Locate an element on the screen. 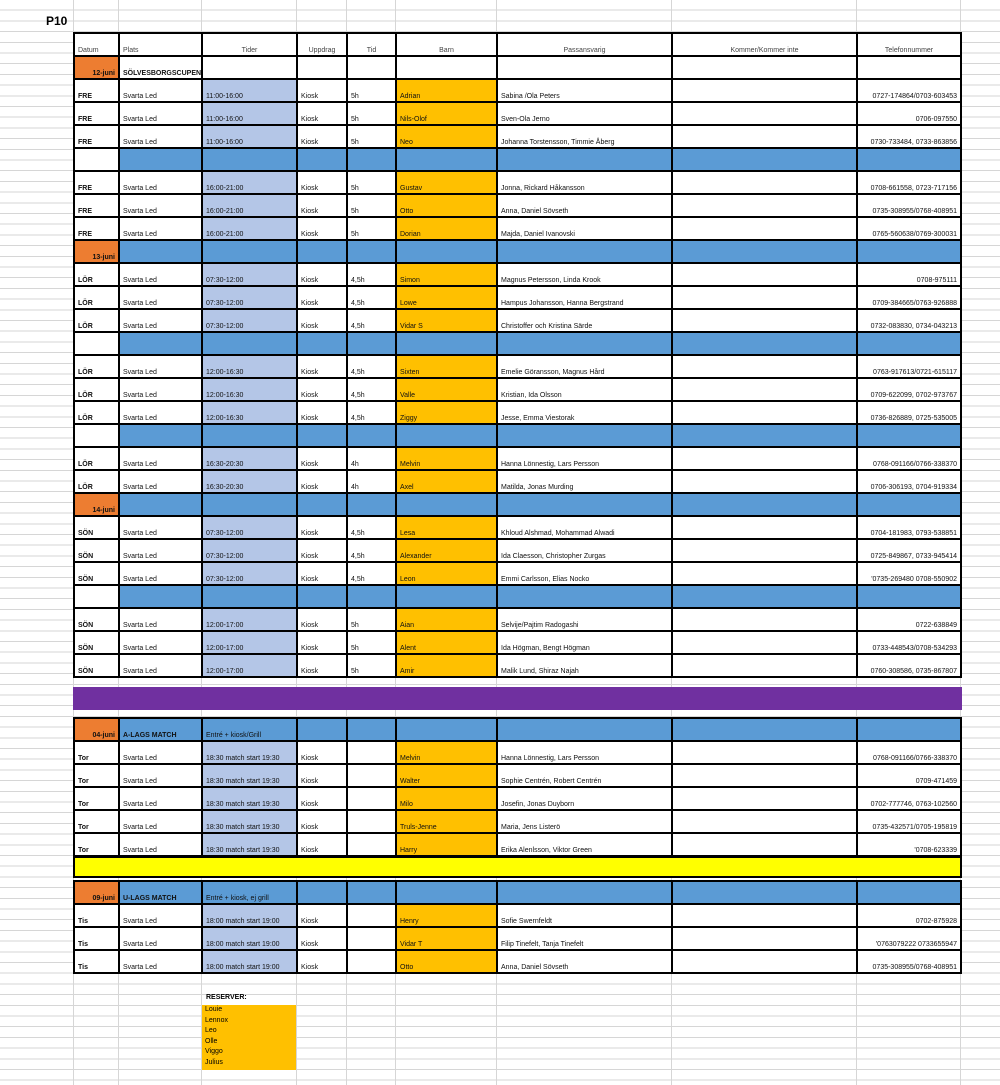 This screenshot has height=1085, width=1000. cell: Sophie Centrén, Robert Centrén is located at coordinates (584, 775).